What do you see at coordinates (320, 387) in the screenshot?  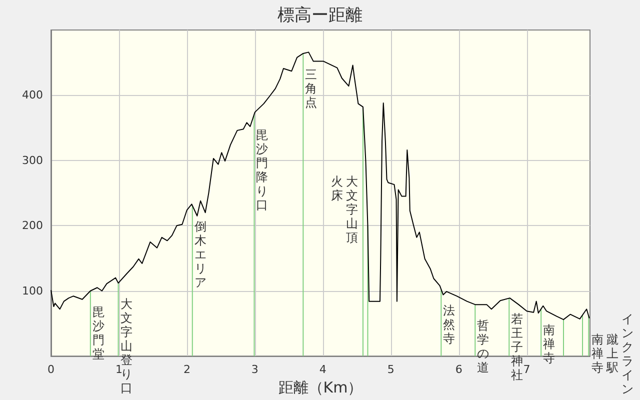 I see `x-axis-title: 距離（Km）` at bounding box center [320, 387].